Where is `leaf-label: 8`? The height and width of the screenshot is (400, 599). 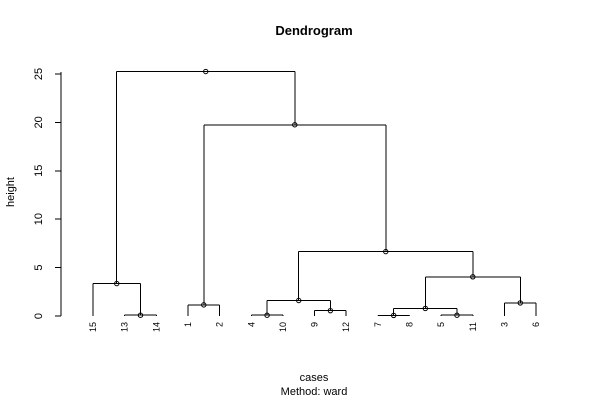
leaf-label: 8 is located at coordinates (410, 324).